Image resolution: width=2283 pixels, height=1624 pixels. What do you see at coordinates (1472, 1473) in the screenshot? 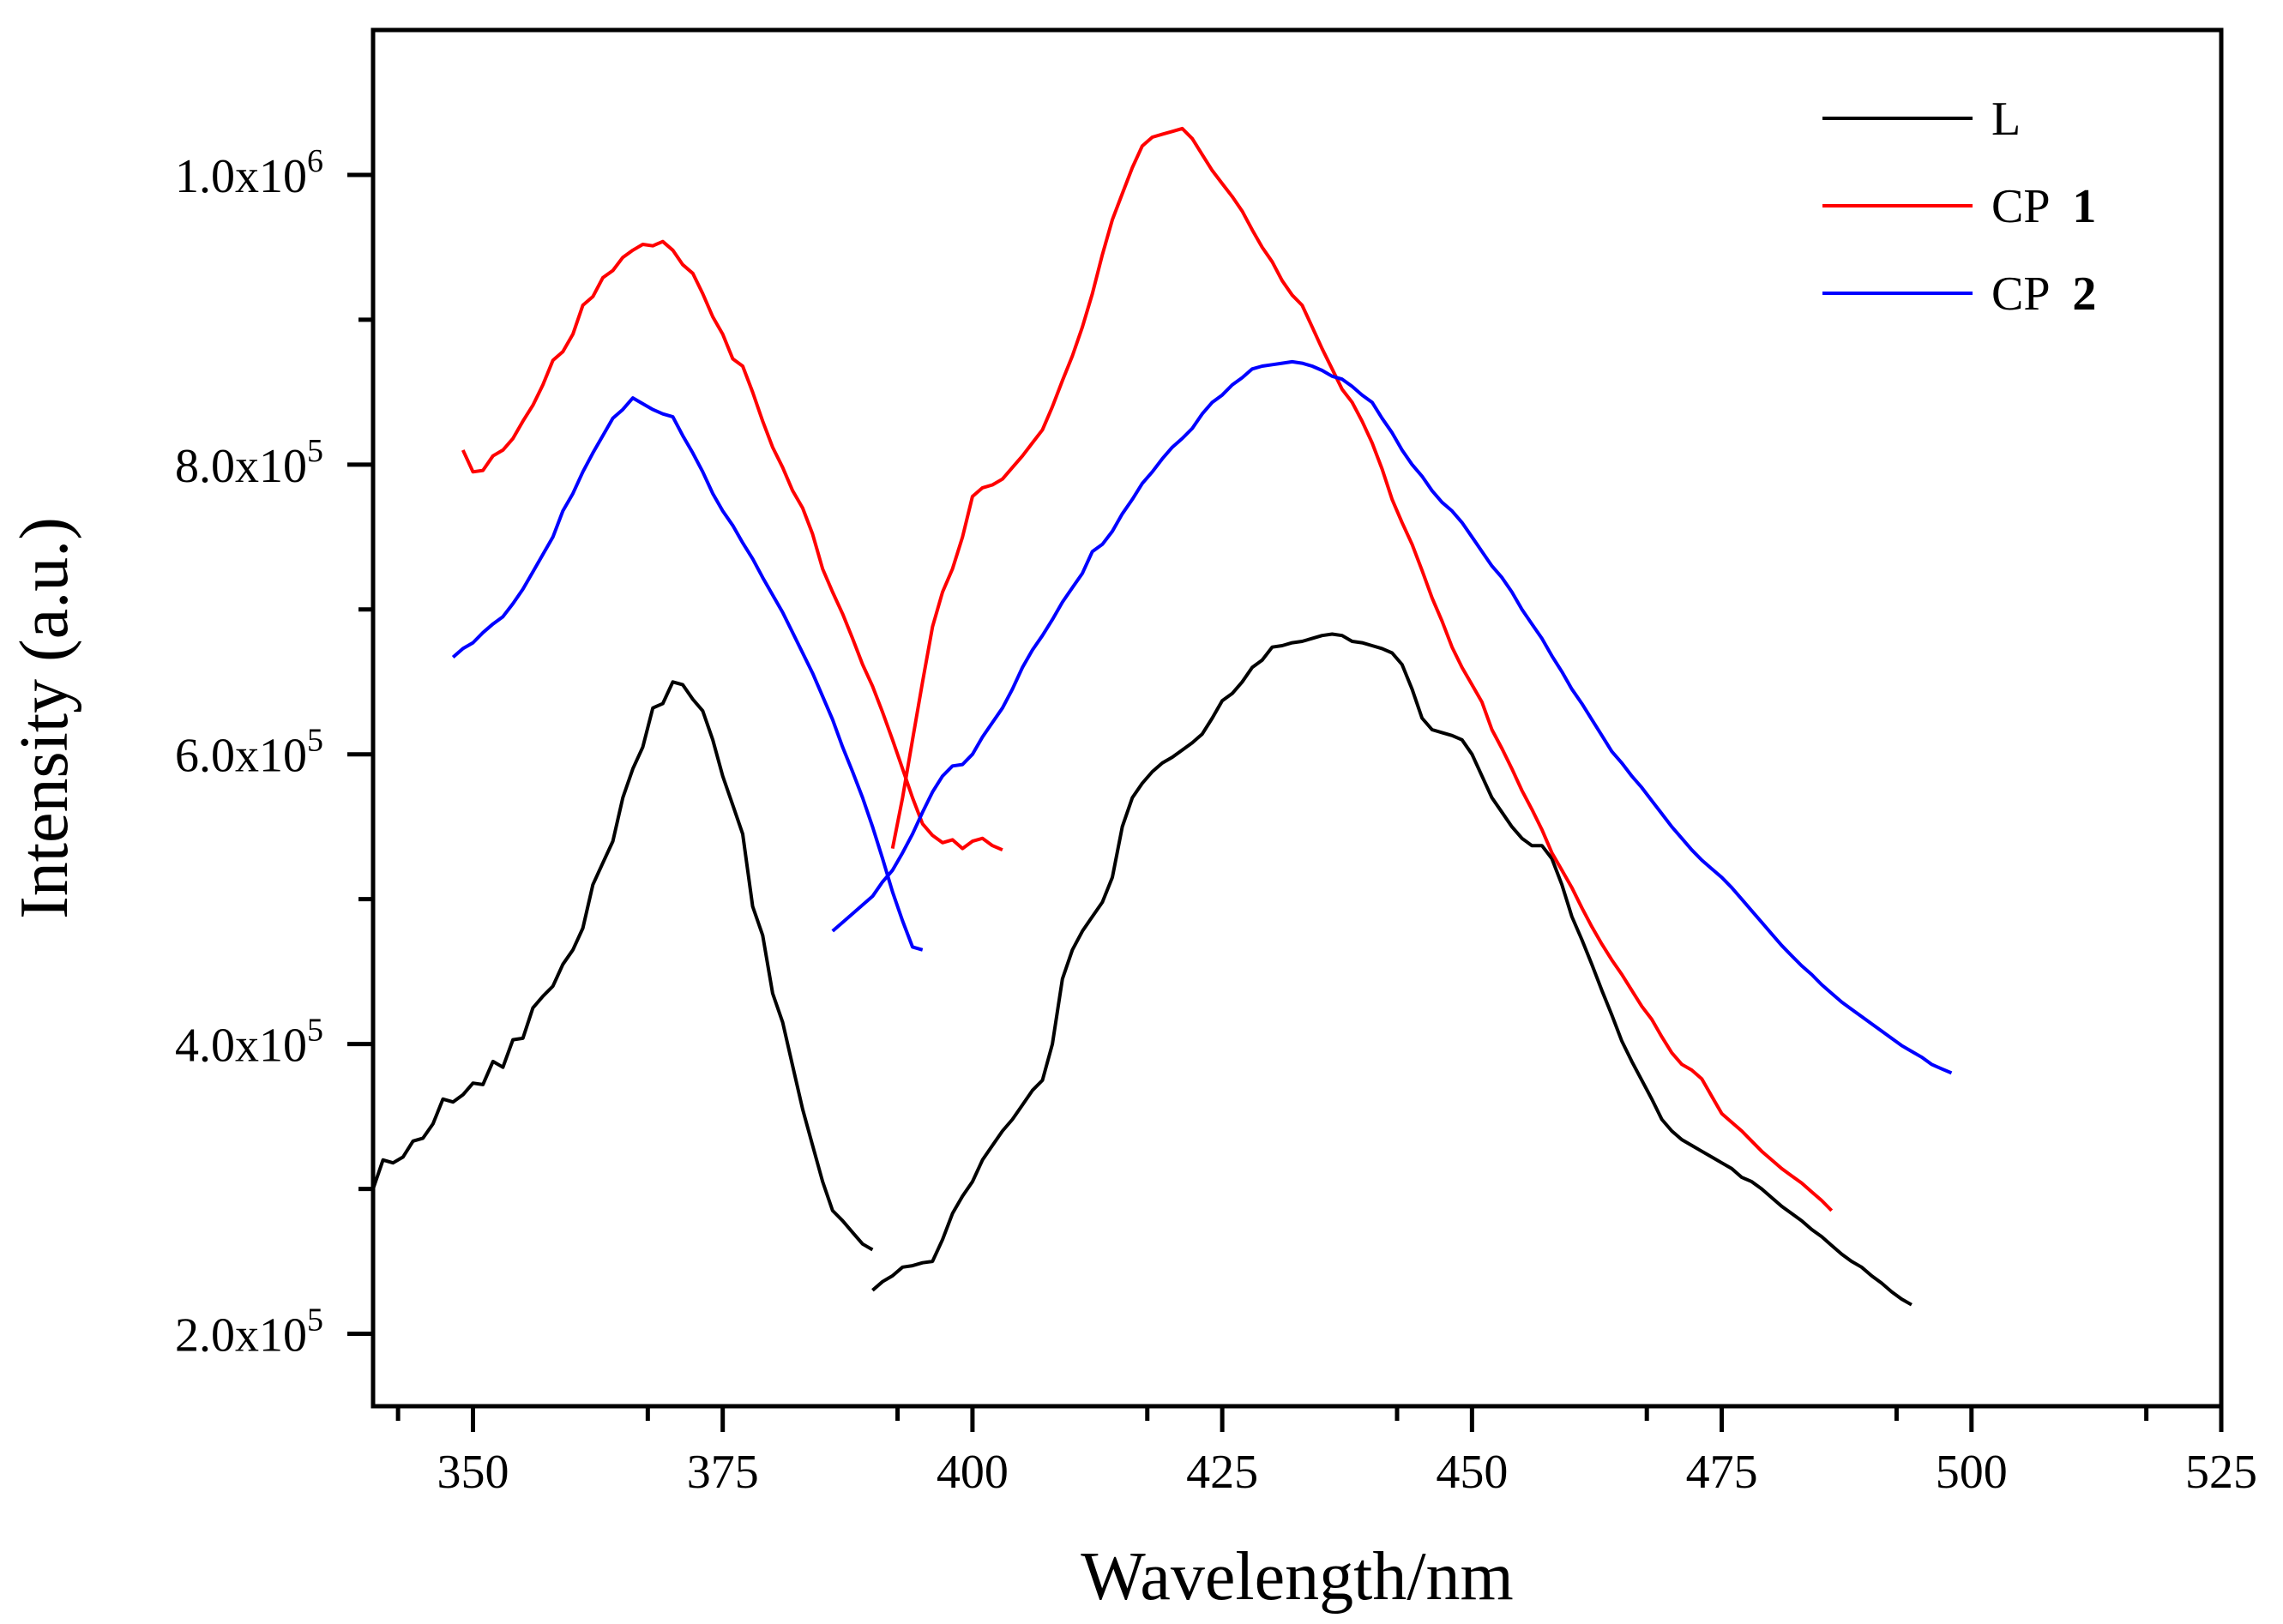
I see `x-tick-label: 450` at bounding box center [1472, 1473].